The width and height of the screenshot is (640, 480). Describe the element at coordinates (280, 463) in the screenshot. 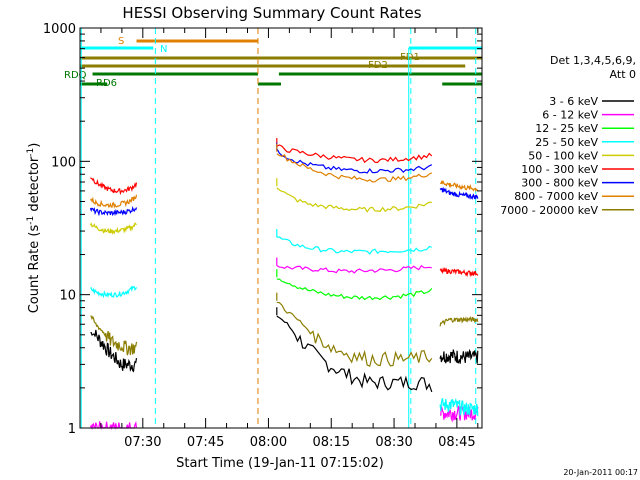

I see `x-axis-label: Start Time (19-Jan-11 07:15:02)` at that location.